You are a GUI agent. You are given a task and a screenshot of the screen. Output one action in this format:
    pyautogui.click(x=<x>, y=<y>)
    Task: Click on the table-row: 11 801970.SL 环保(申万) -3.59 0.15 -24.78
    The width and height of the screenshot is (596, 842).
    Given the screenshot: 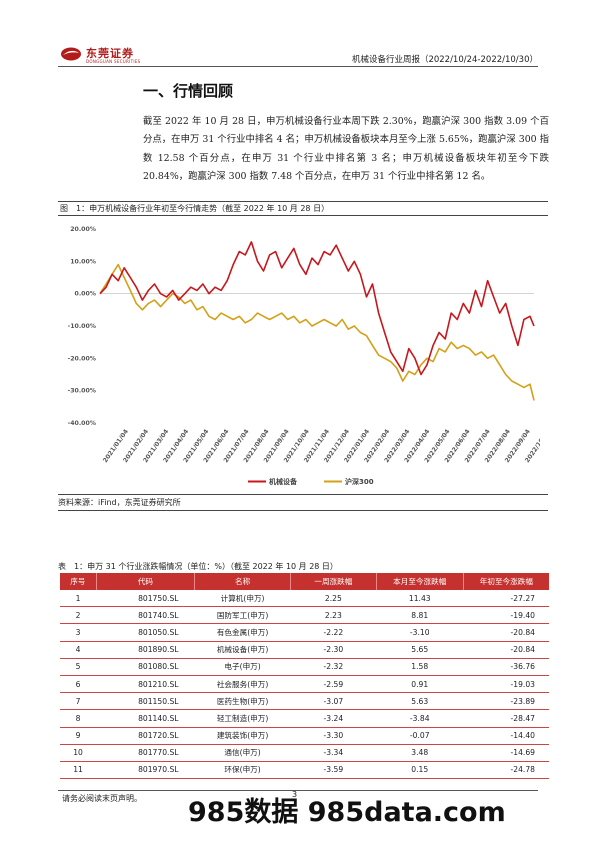 What is the action you would take?
    pyautogui.click(x=304, y=770)
    